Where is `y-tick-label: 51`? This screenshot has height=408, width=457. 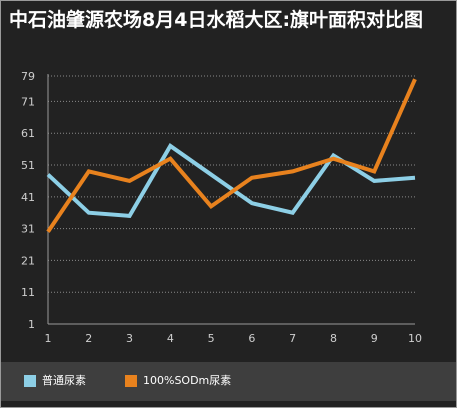 y-tick-label: 51 is located at coordinates (28, 165).